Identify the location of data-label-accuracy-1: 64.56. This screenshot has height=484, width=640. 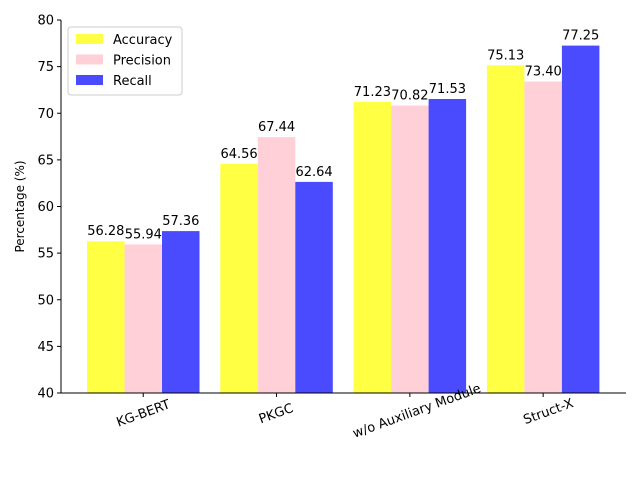
(238, 154).